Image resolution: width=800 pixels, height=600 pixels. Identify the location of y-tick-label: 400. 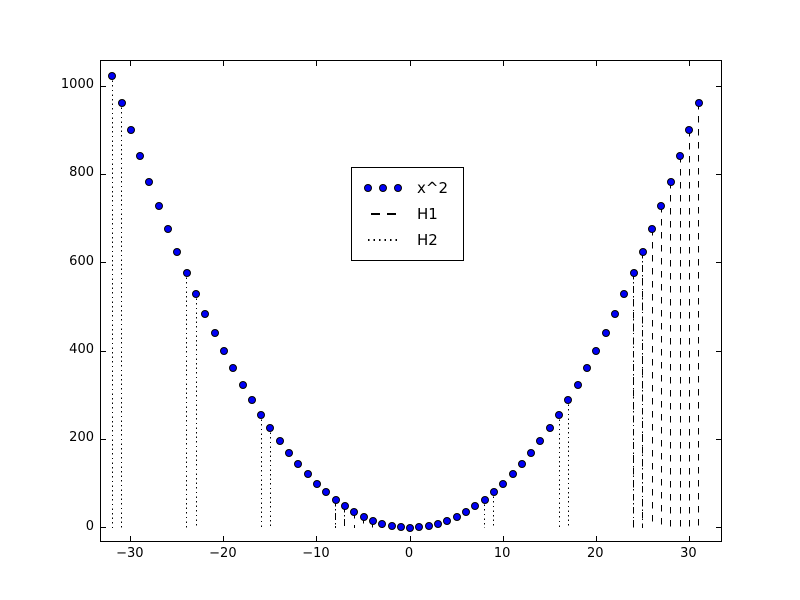
(81, 350).